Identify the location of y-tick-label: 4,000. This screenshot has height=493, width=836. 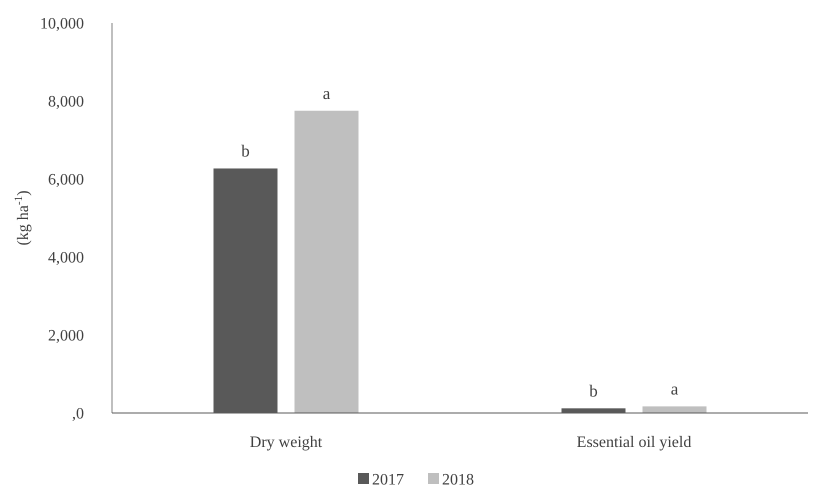
(66, 258).